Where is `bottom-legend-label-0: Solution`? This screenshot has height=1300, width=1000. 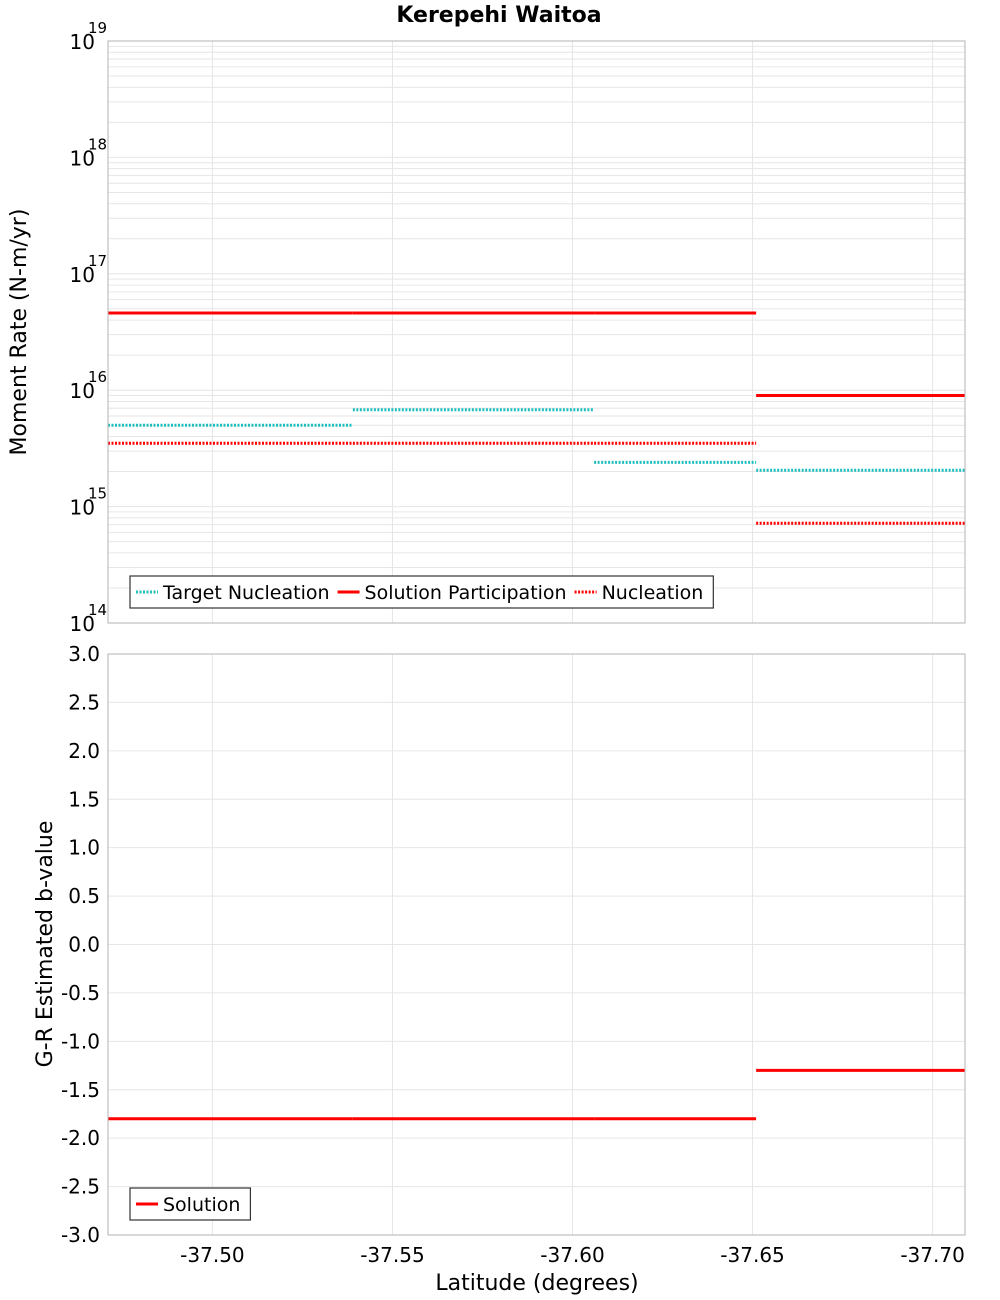
bottom-legend-label-0: Solution is located at coordinates (201, 1205).